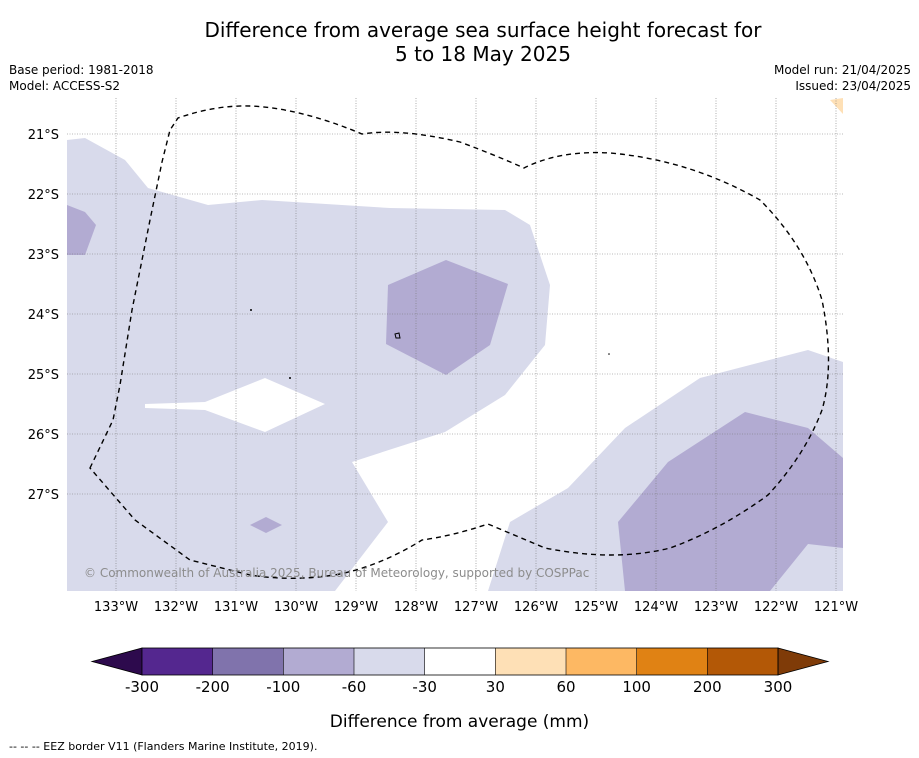 Image resolution: width=919 pixels, height=758 pixels. Describe the element at coordinates (495, 687) in the screenshot. I see `colorbar-tick-label: 30` at that location.